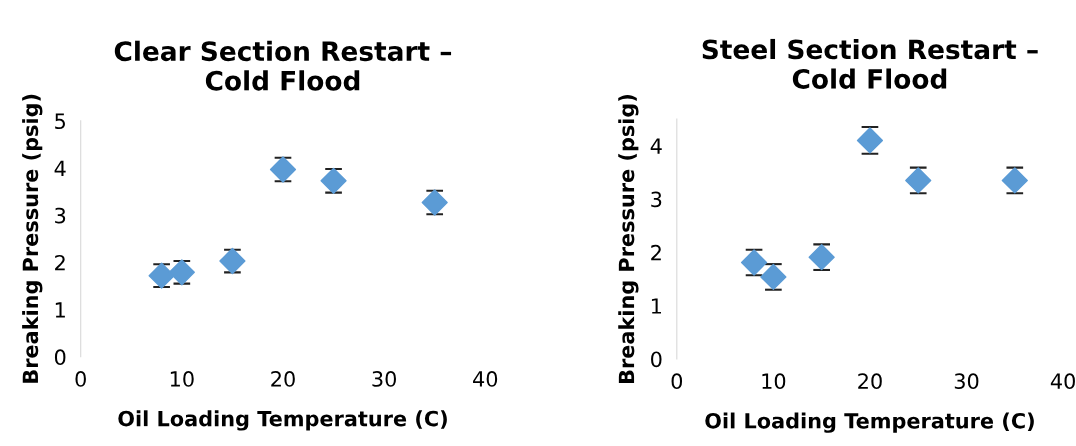 This screenshot has height=446, width=1076. What do you see at coordinates (60, 121) in the screenshot?
I see `y-tick-label: 5` at bounding box center [60, 121].